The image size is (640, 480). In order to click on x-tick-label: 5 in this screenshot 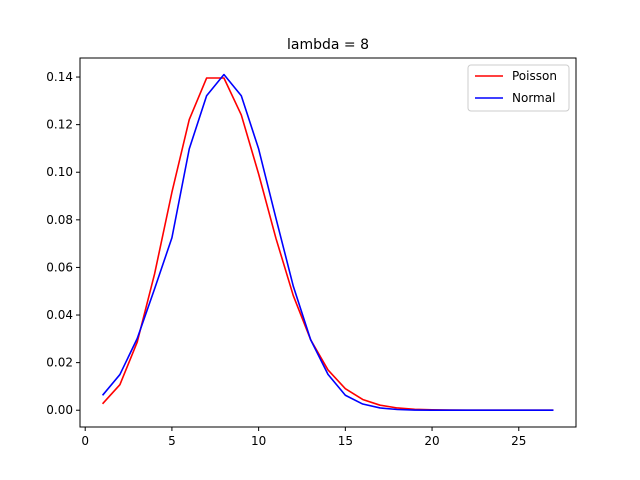, I will do `click(172, 441)`.